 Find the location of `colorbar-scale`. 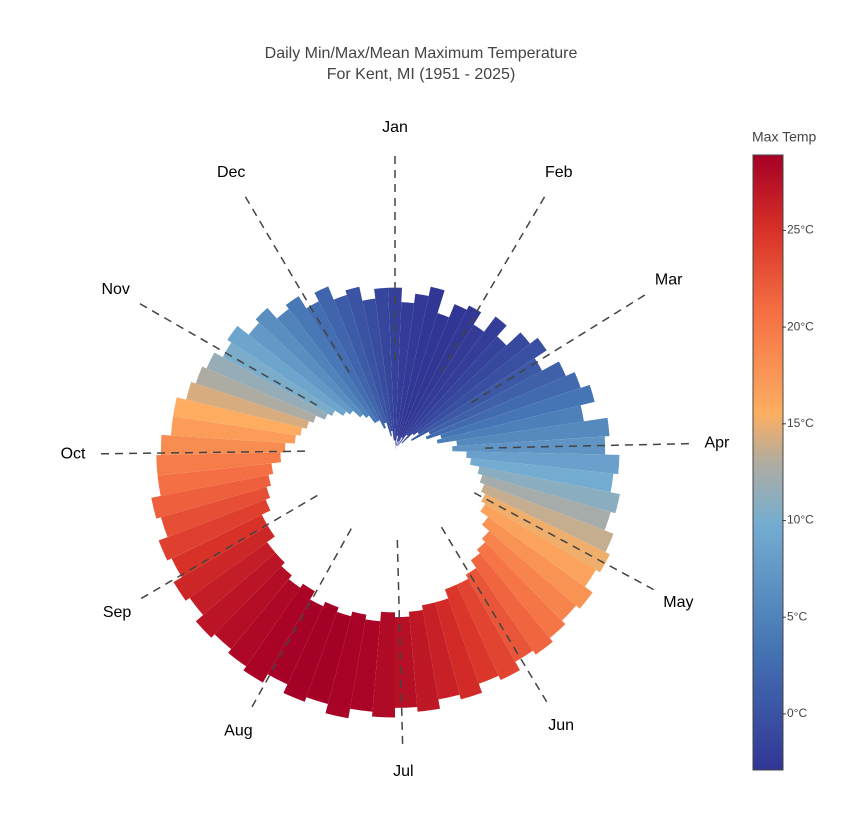

colorbar-scale is located at coordinates (768, 462).